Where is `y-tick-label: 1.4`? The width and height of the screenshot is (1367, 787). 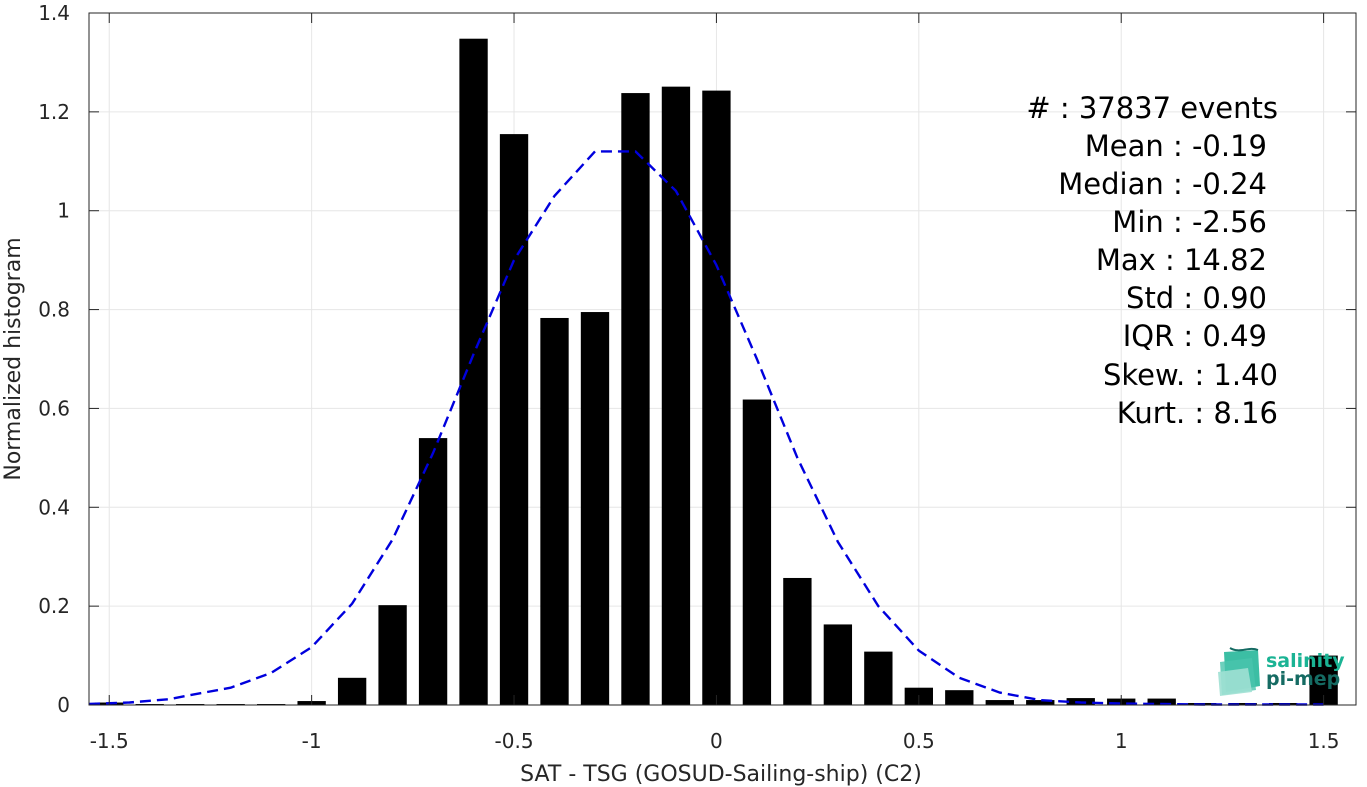 y-tick-label: 1.4 is located at coordinates (54, 13).